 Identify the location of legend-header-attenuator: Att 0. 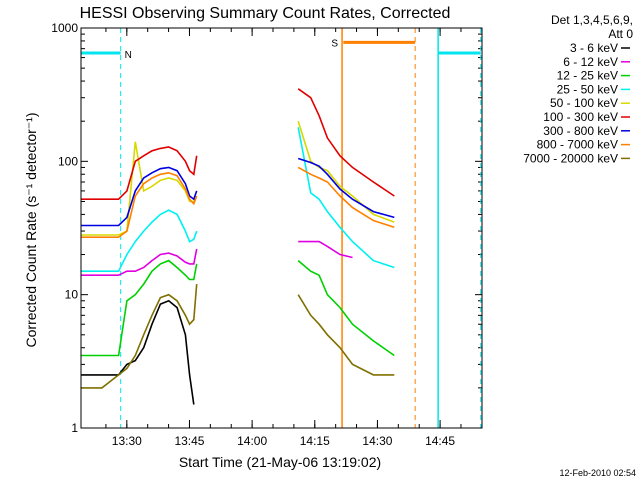
(620, 34).